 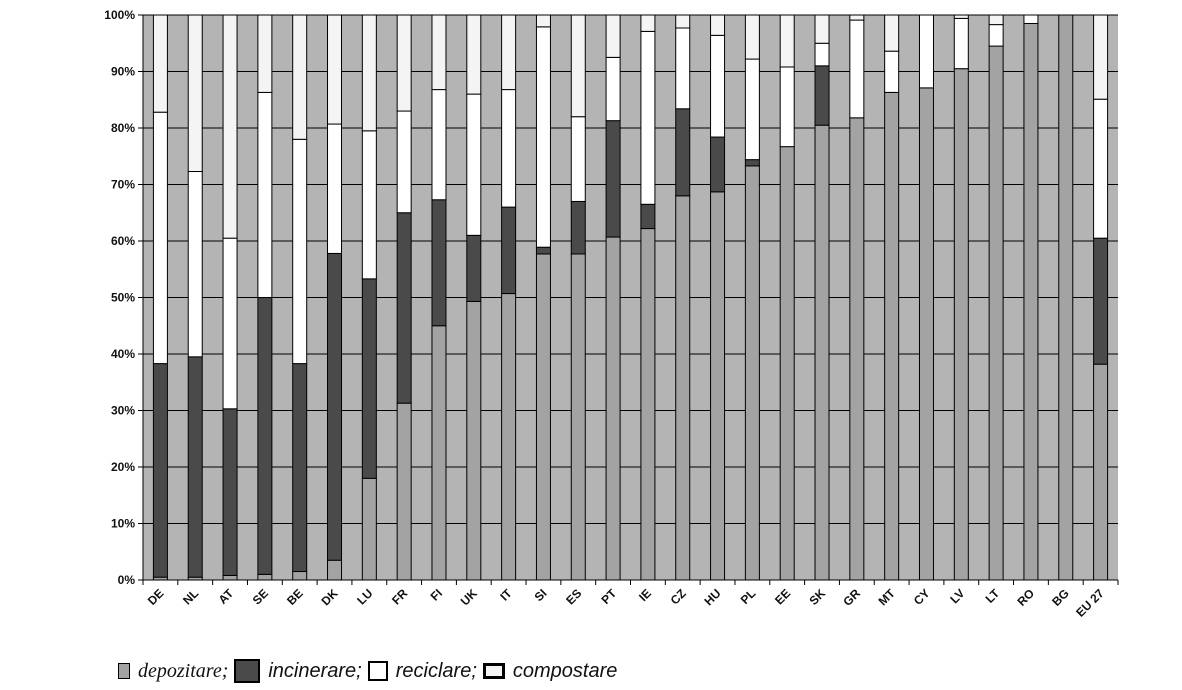 What do you see at coordinates (1031, 19) in the screenshot?
I see `bar-reciclare-RO` at bounding box center [1031, 19].